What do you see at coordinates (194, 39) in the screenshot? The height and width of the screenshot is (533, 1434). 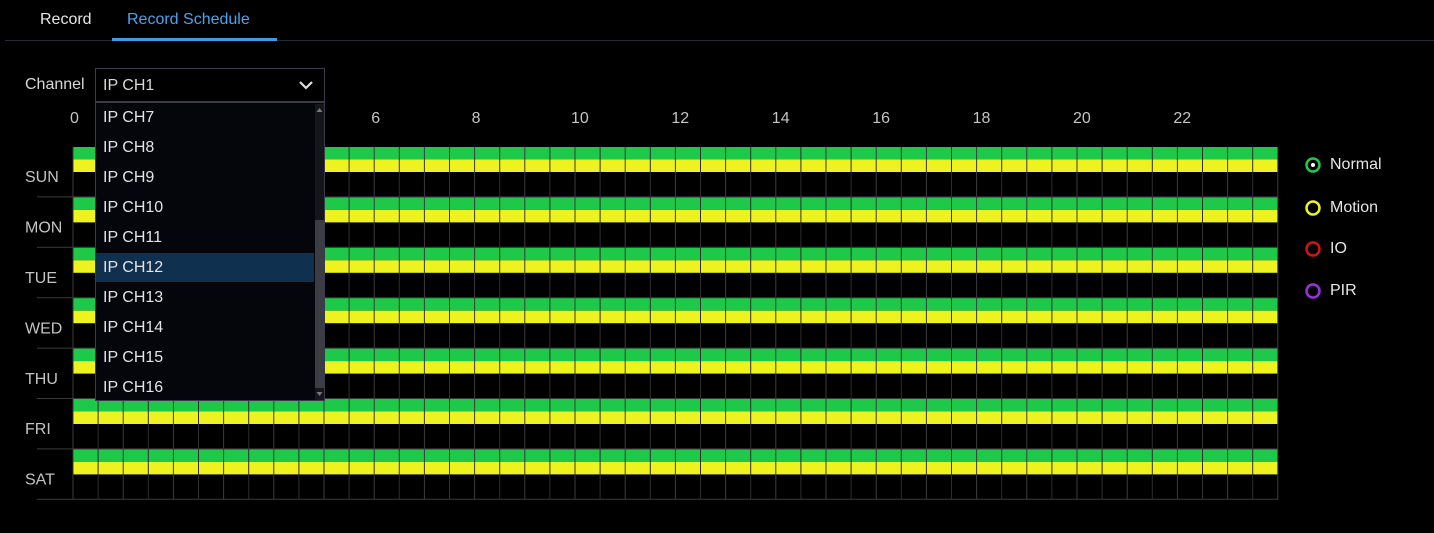 I see `tab-underline` at bounding box center [194, 39].